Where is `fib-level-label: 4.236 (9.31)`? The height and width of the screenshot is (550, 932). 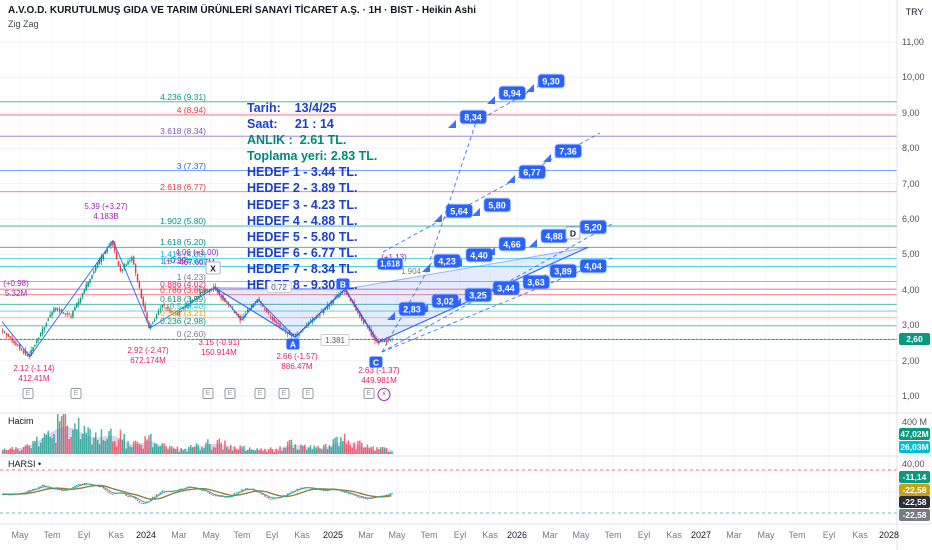 fib-level-label: 4.236 (9.31) is located at coordinates (183, 96).